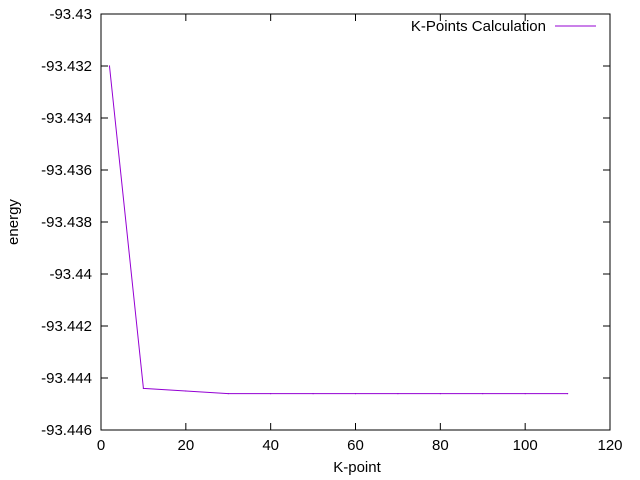 The width and height of the screenshot is (640, 480). I want to click on x-tick-label: 100, so click(525, 445).